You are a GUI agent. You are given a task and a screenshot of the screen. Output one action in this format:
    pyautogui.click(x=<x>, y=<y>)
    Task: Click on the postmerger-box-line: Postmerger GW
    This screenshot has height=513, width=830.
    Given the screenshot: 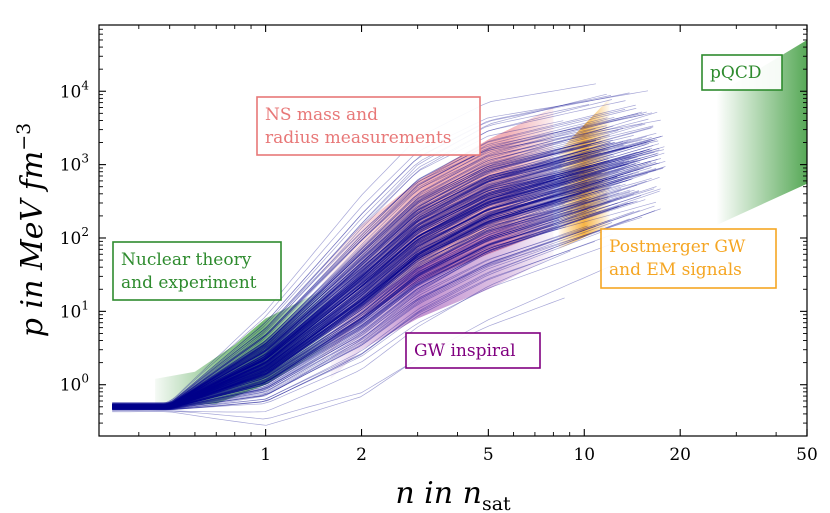 What is the action you would take?
    pyautogui.click(x=677, y=247)
    